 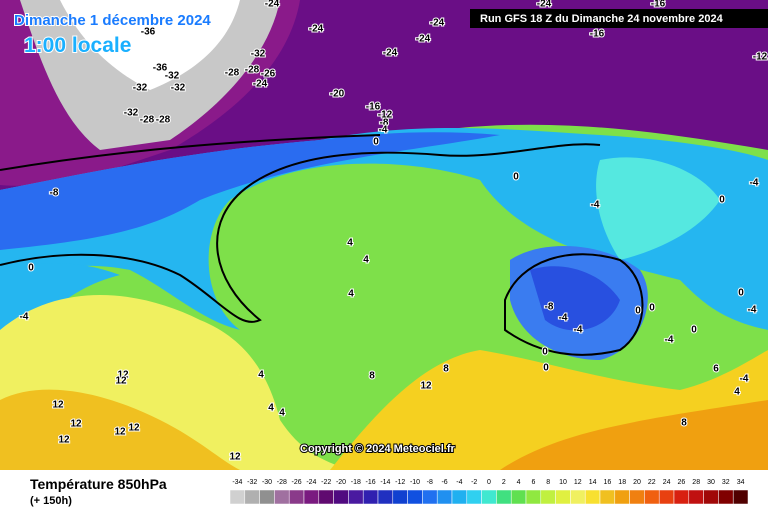 I want to click on scale-label: -34, so click(x=237, y=482).